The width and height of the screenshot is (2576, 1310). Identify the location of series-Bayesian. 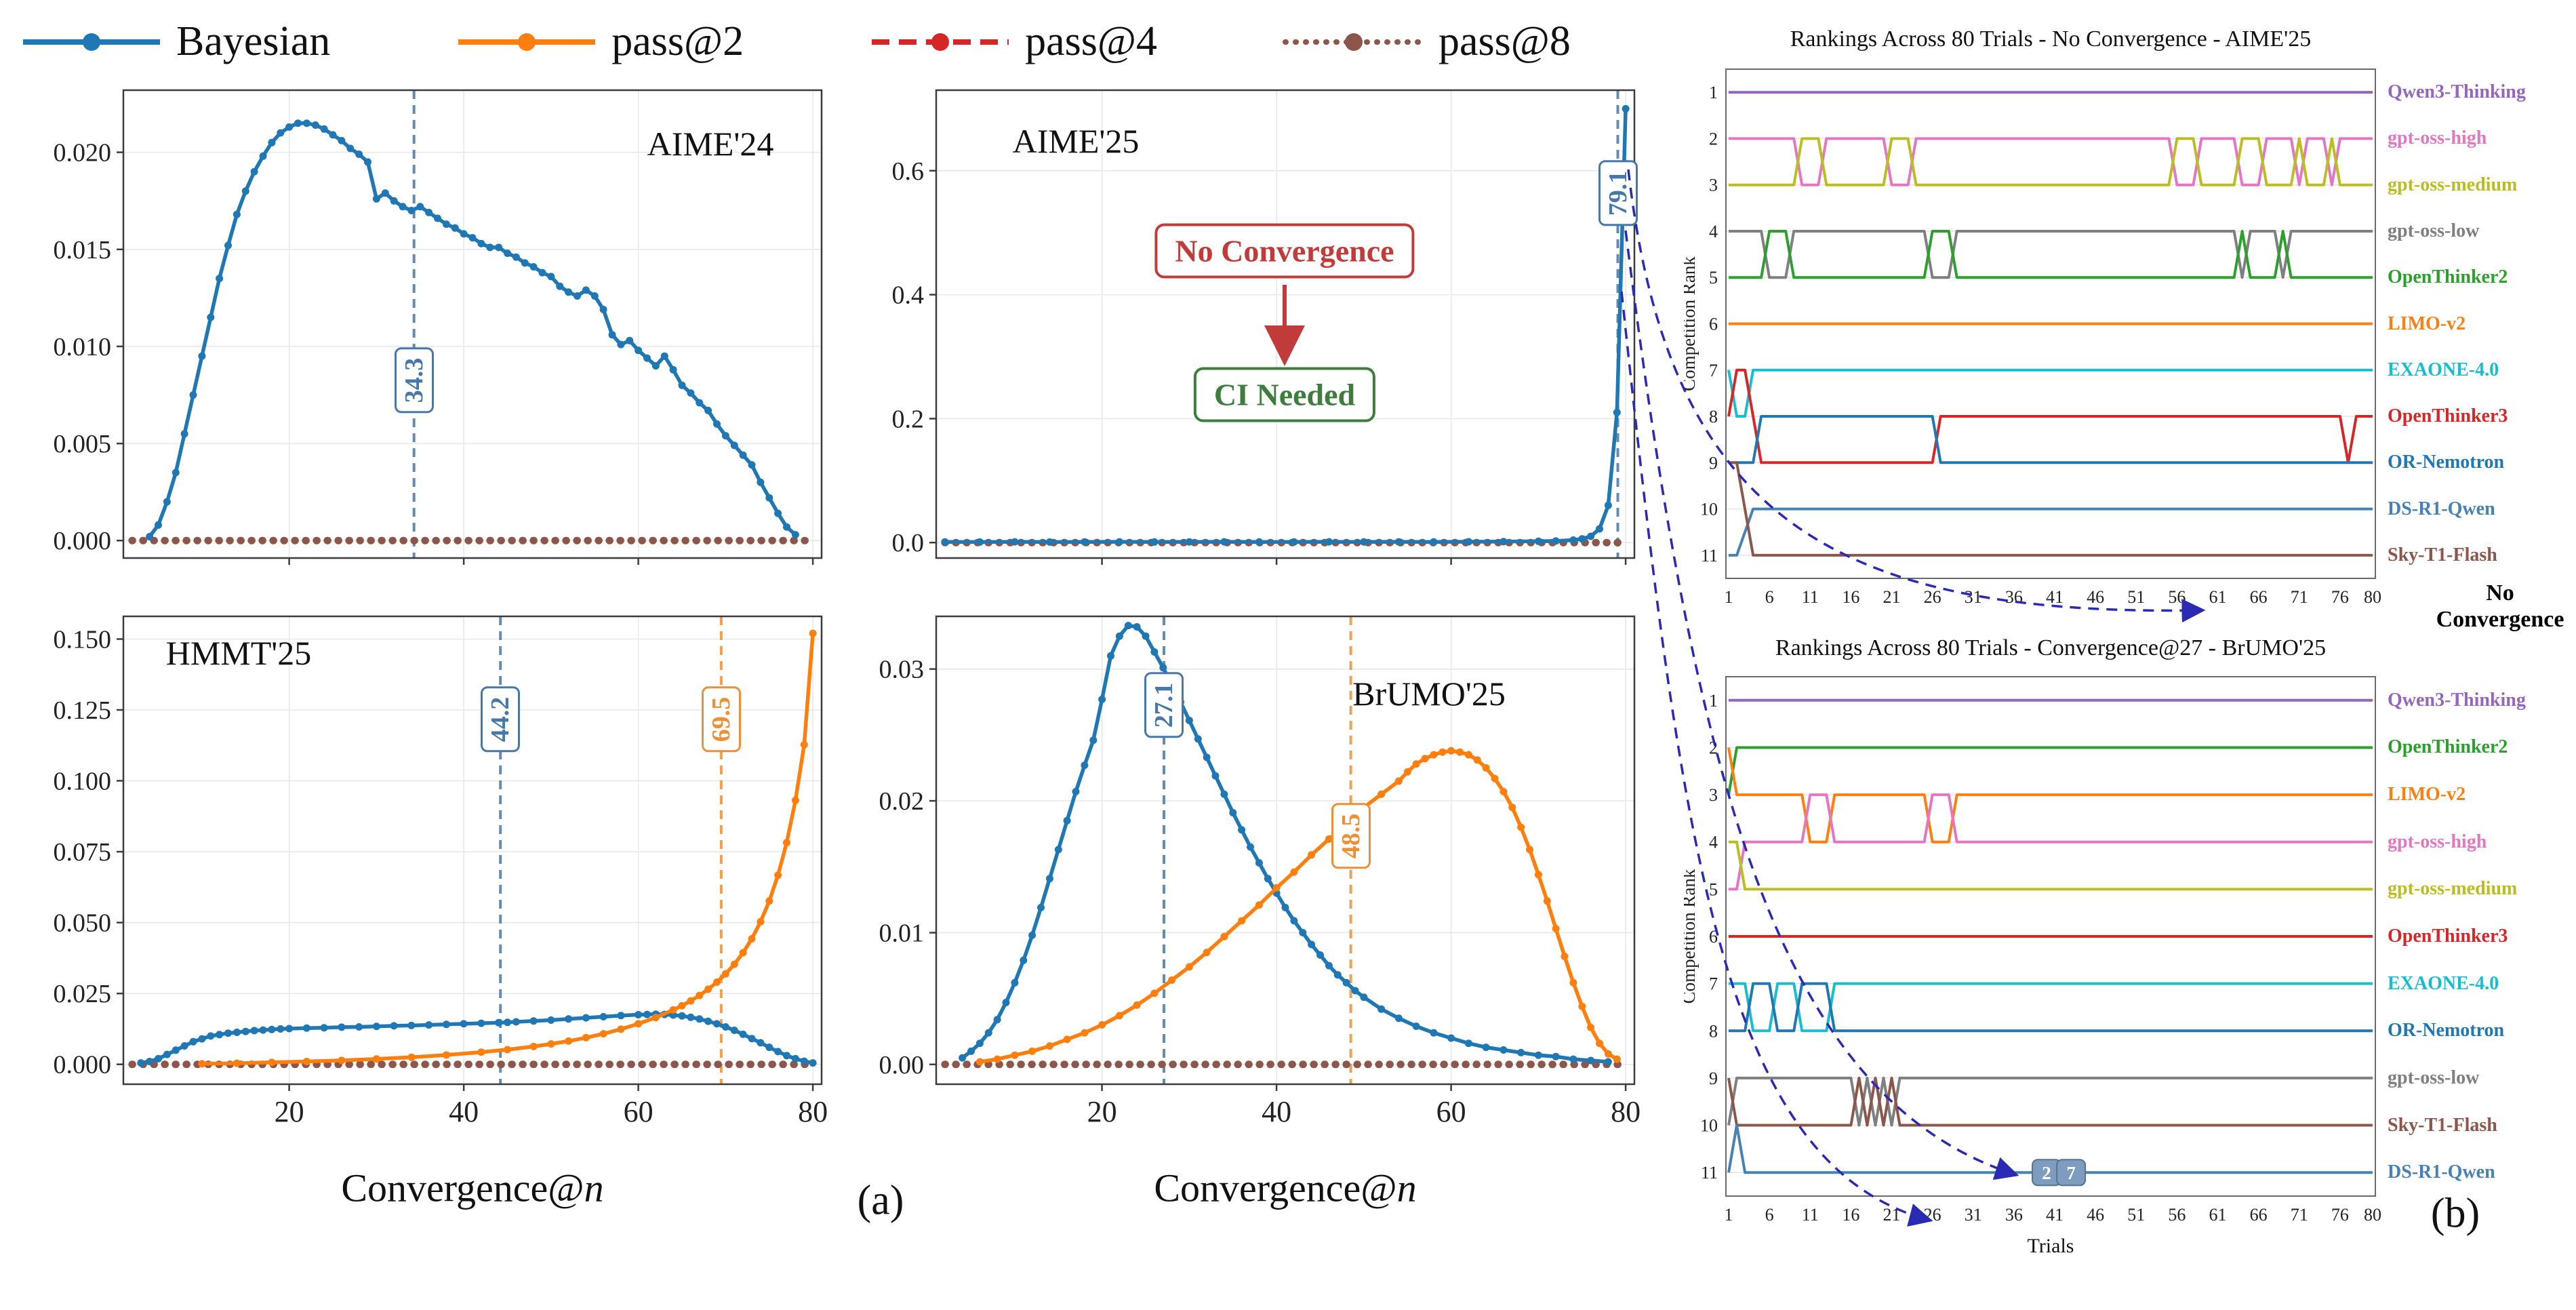
(1286, 326).